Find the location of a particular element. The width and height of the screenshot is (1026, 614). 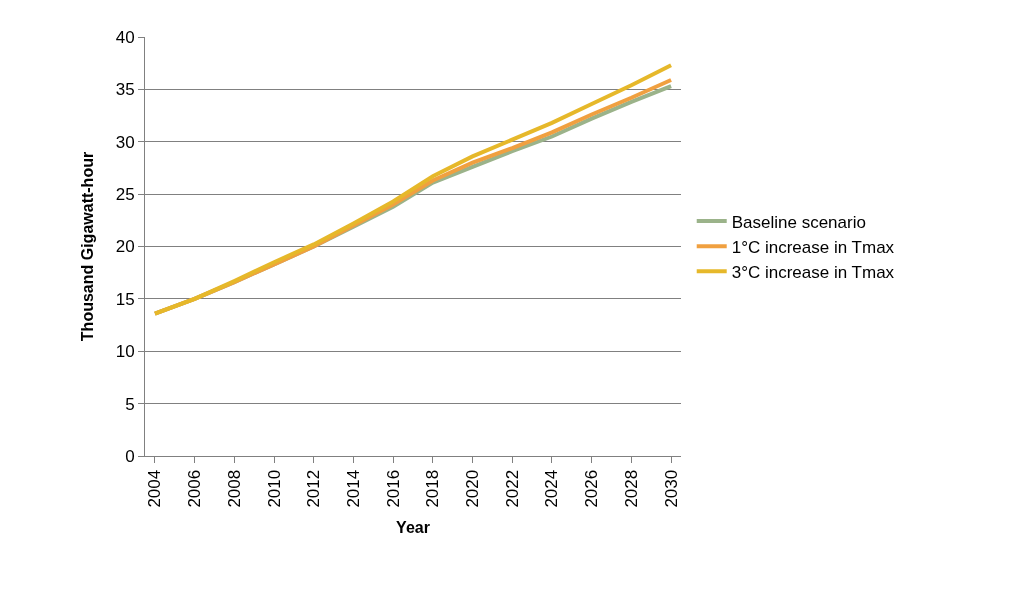

legend-label: Baseline scenario is located at coordinates (798, 222).